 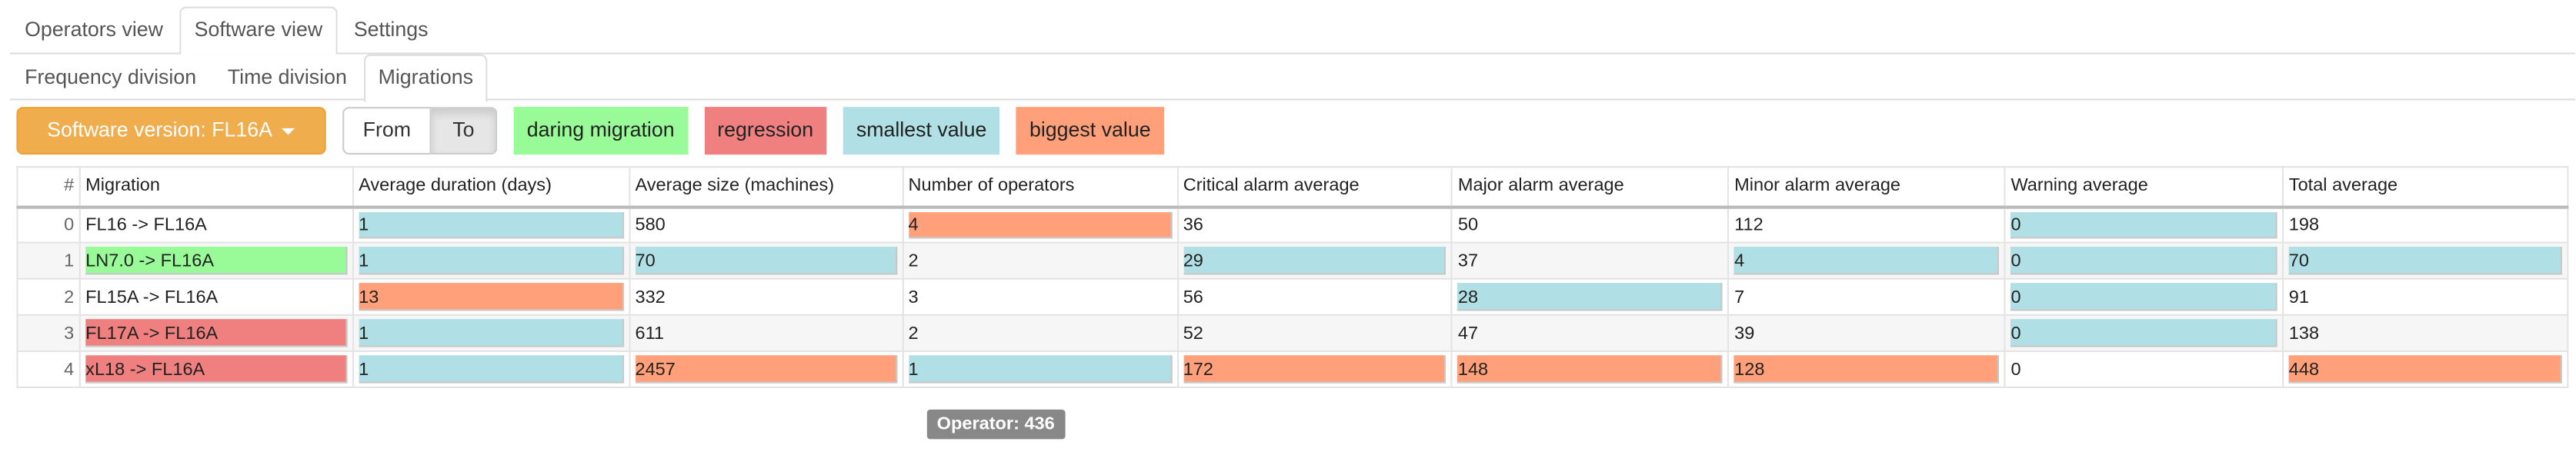 I want to click on table-row: 3 FL17A -> FL16A 1 611 2 52 47 39 0 138, so click(x=1292, y=333).